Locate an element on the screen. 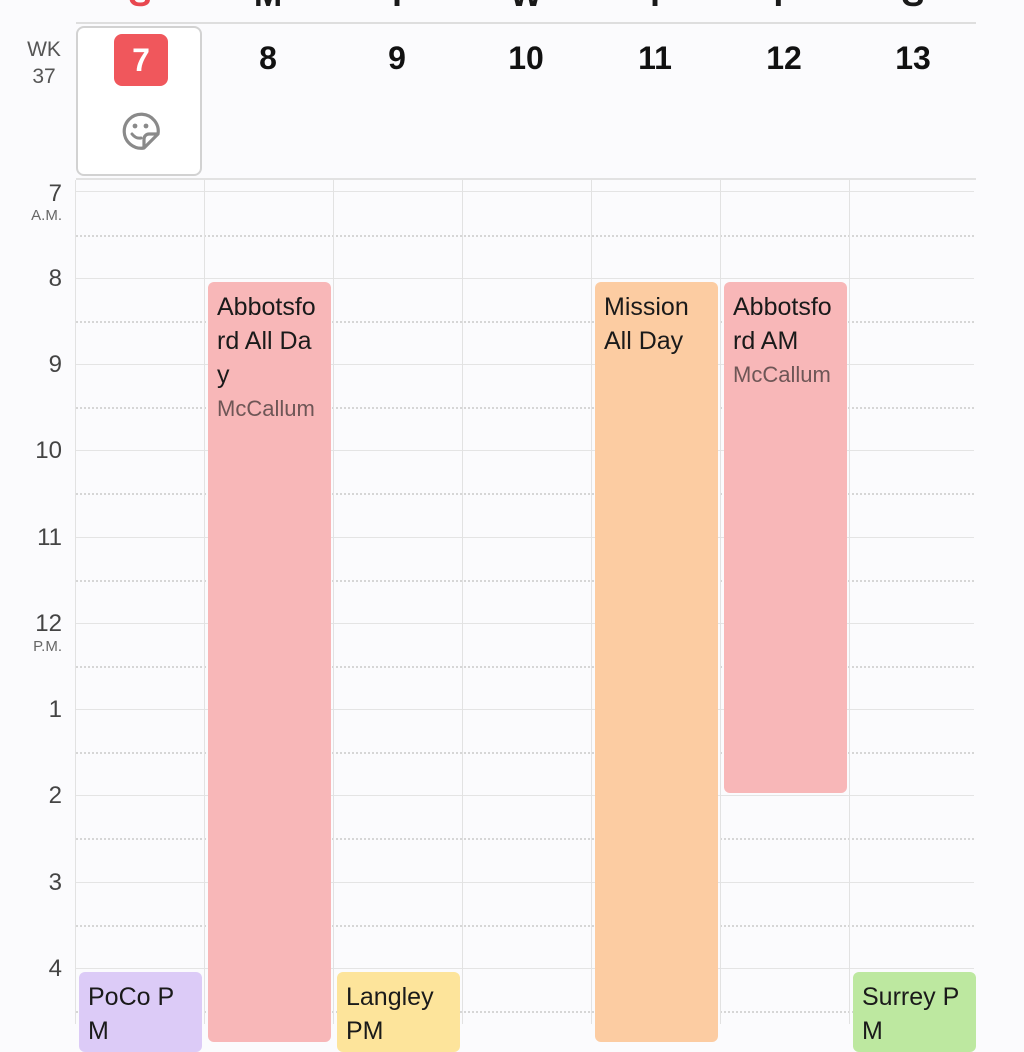  event-title: Mission All Day is located at coordinates (646, 324).